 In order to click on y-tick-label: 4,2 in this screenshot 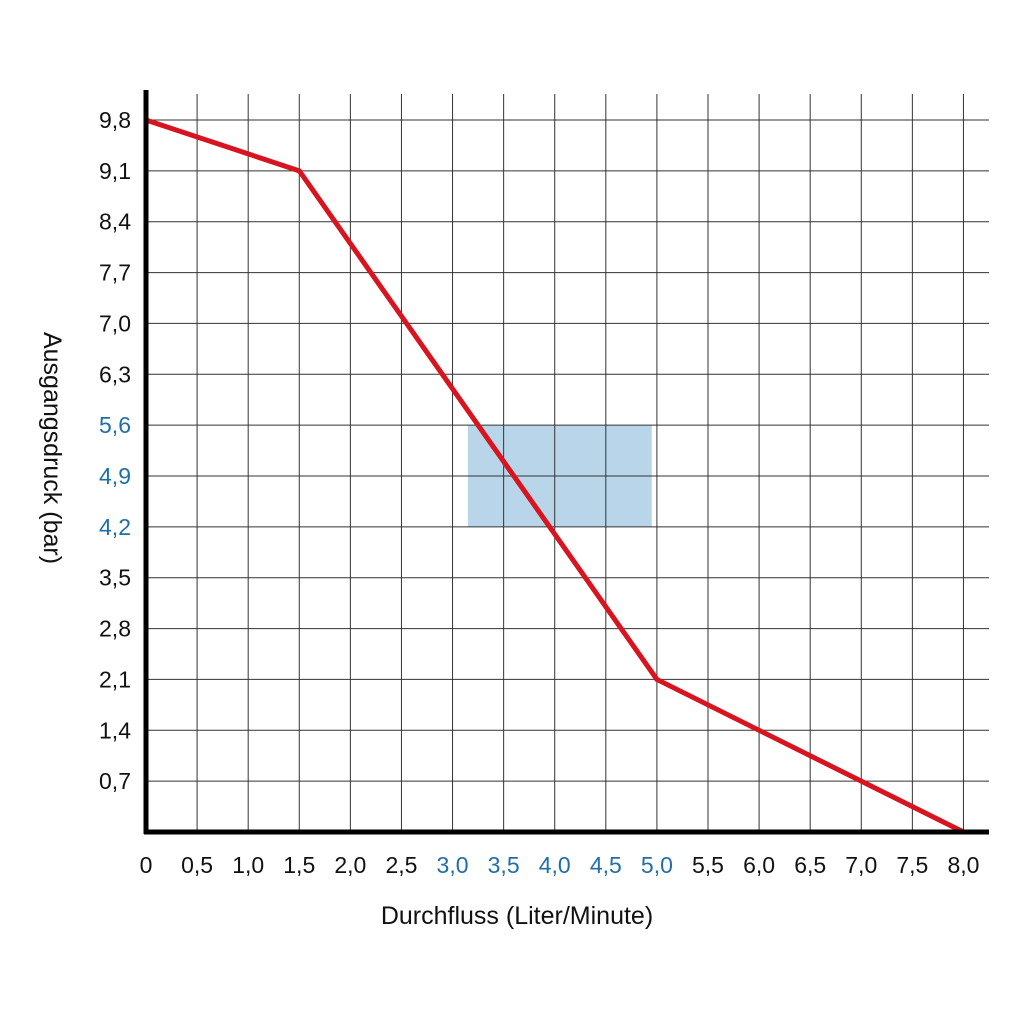, I will do `click(115, 527)`.